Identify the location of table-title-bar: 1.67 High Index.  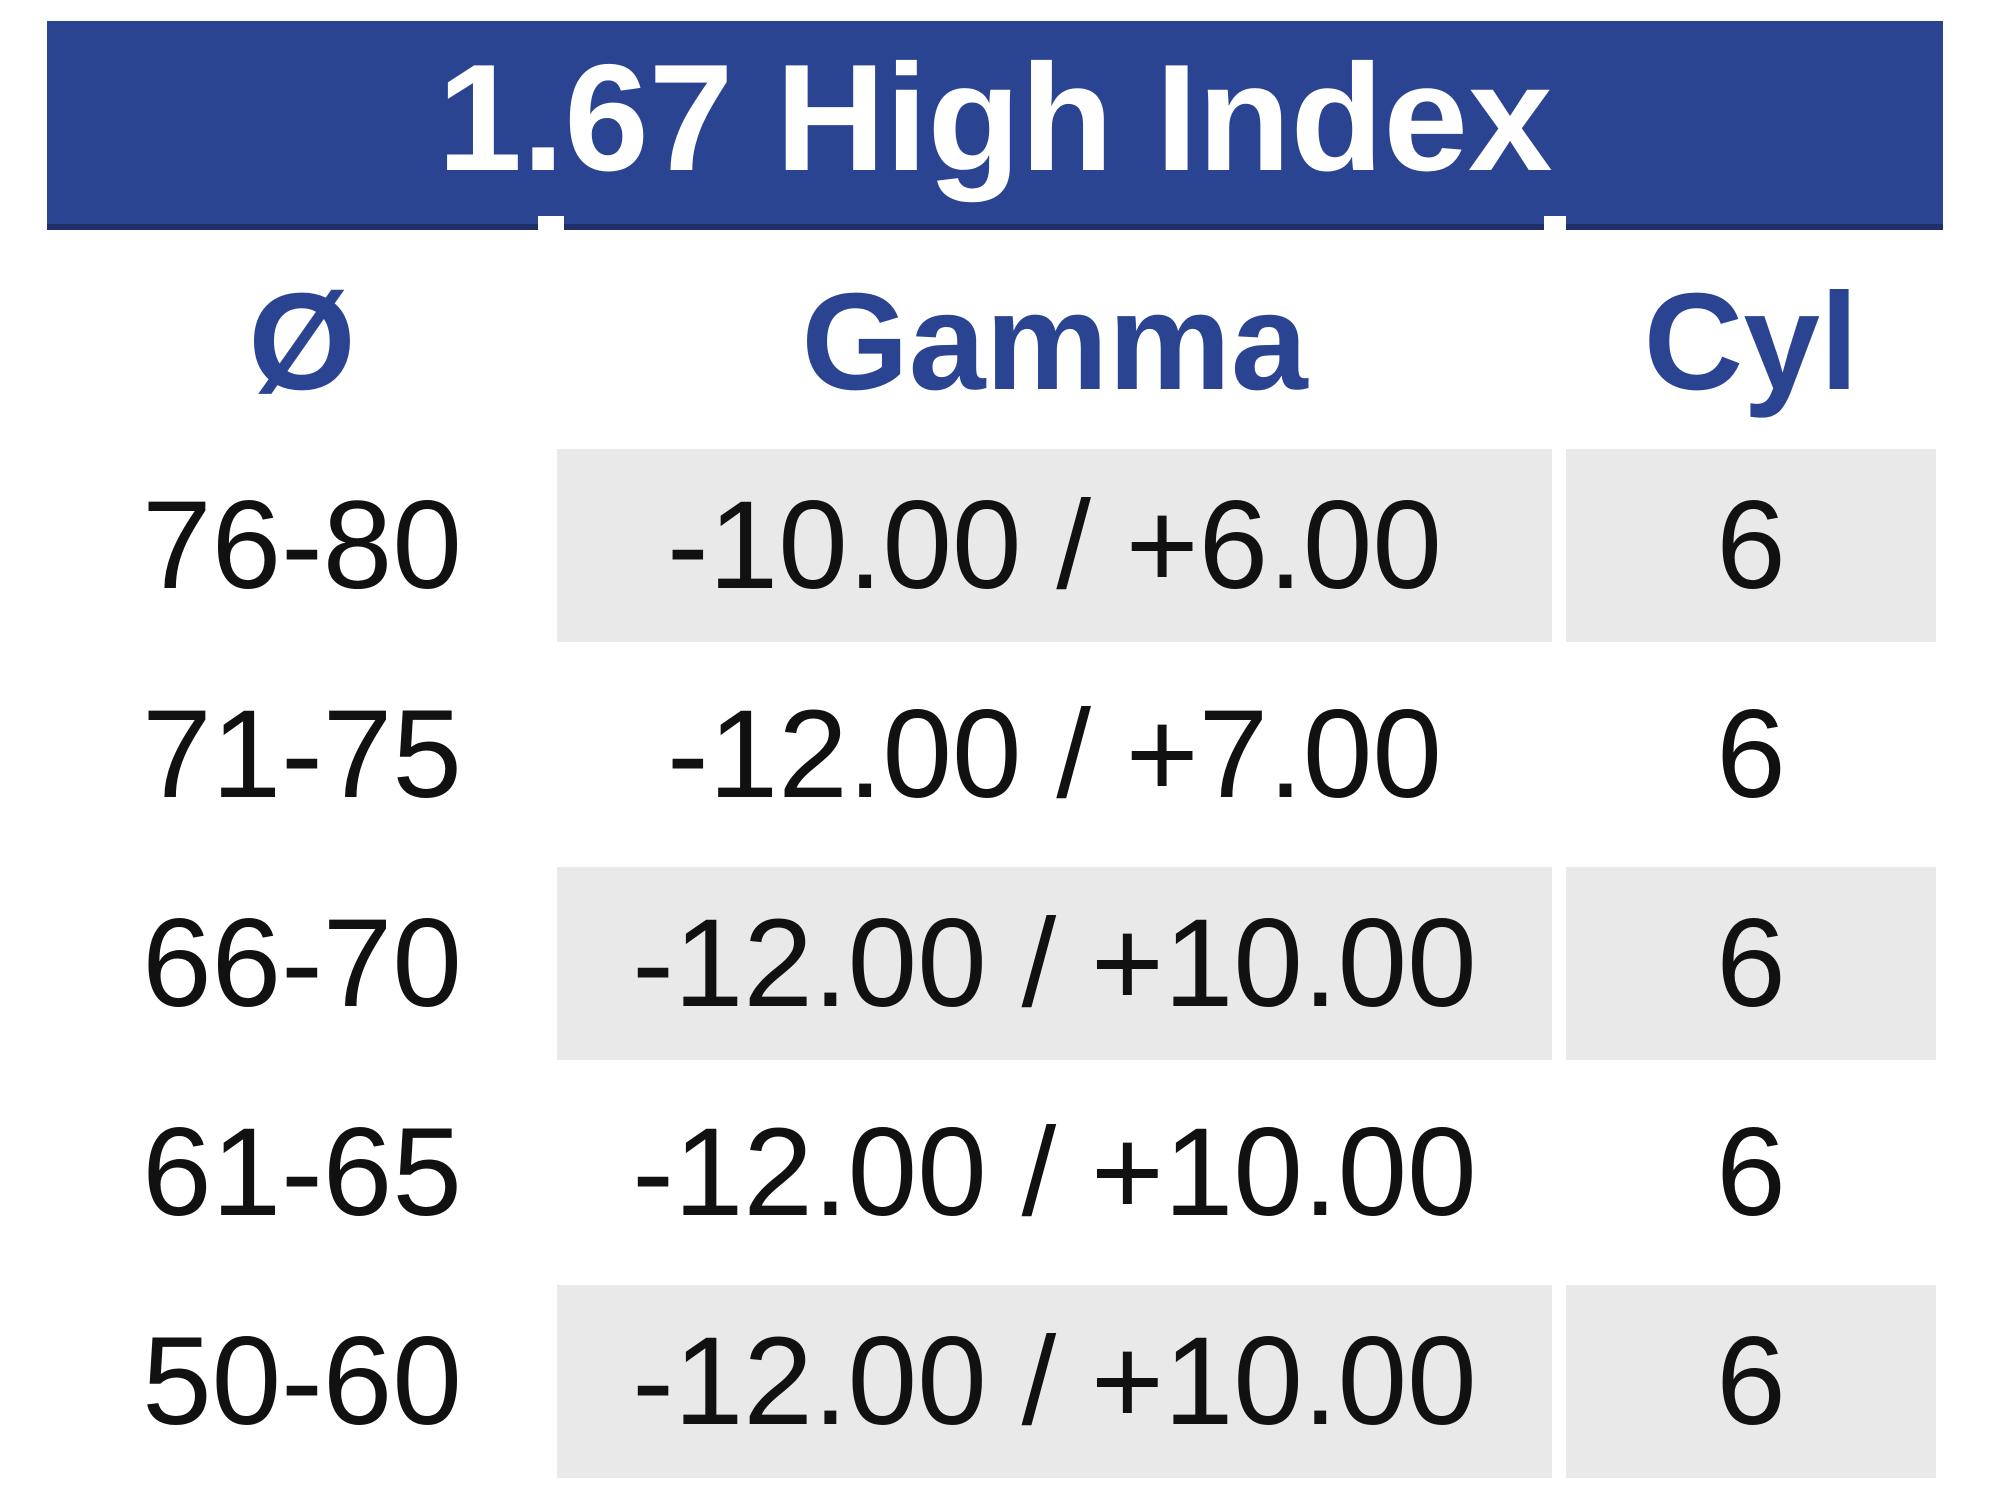
(995, 125).